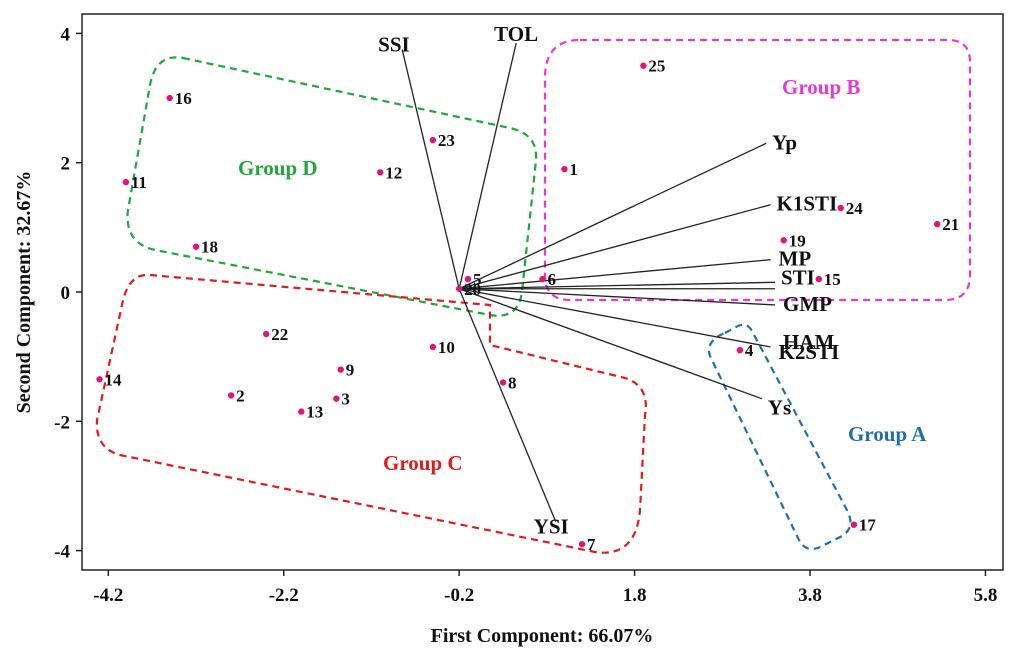 This screenshot has height=649, width=1013. What do you see at coordinates (617, 297) in the screenshot?
I see `vector-line-ham` at bounding box center [617, 297].